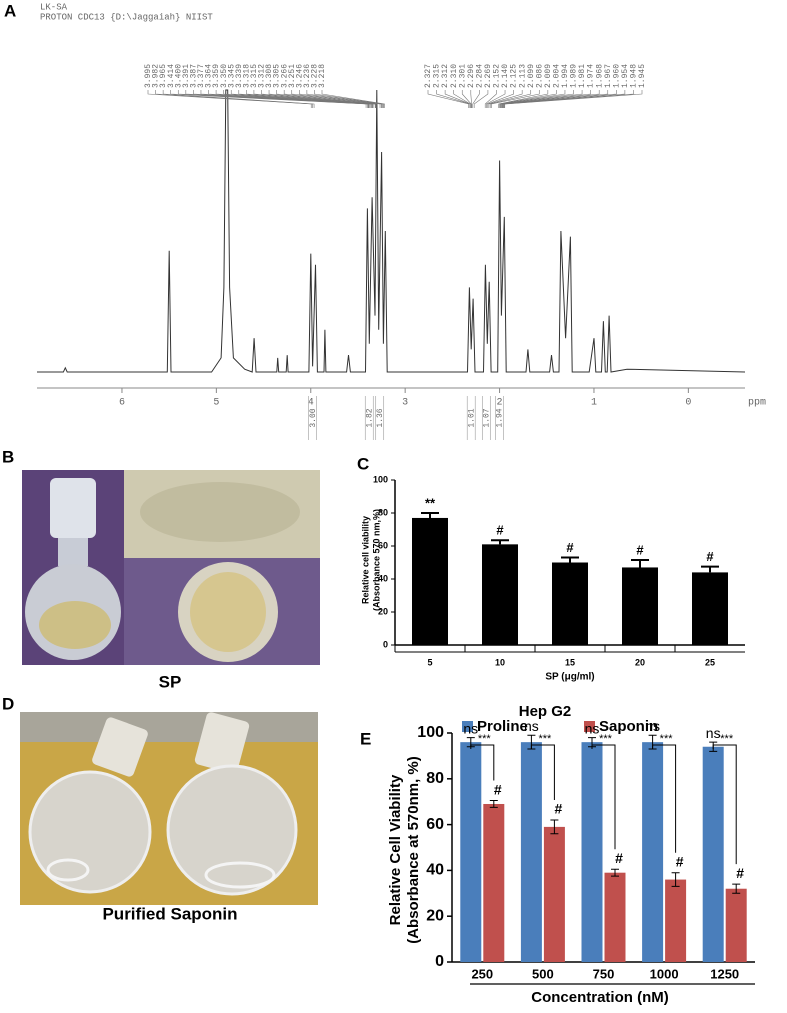  I want to click on chart-title: Hep G2, so click(545, 711).